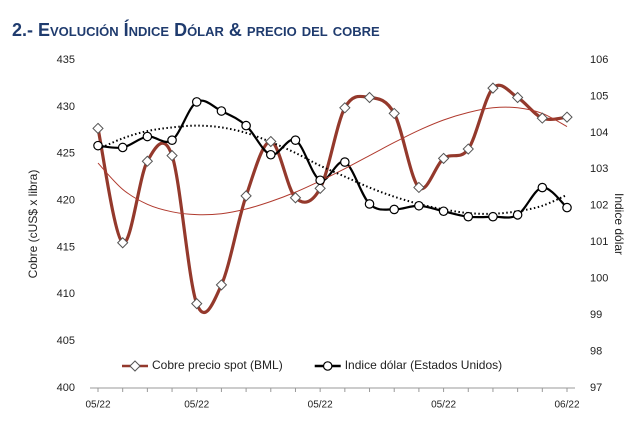  Describe the element at coordinates (566, 405) in the screenshot. I see `x-tick-label: 06/22` at that location.